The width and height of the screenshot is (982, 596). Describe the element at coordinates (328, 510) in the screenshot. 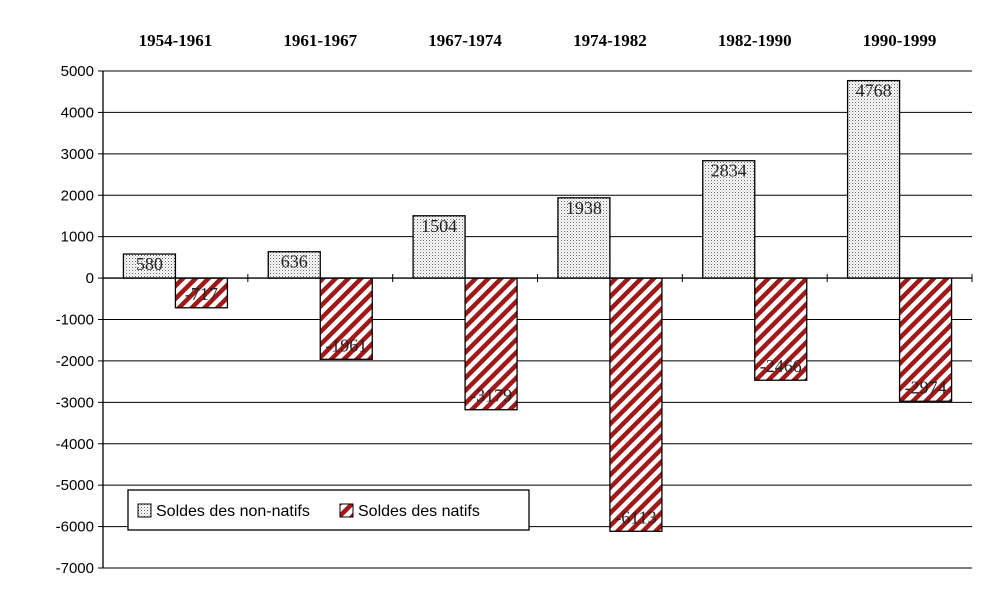

I see `legend` at that location.